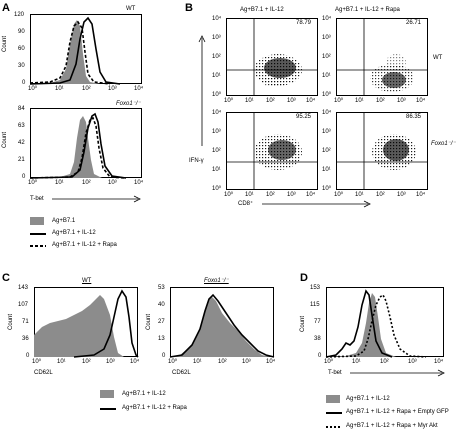 The width and height of the screenshot is (474, 447). Describe the element at coordinates (246, 204) in the screenshot. I see `panel-b-xlabel: CD8⁺` at that location.